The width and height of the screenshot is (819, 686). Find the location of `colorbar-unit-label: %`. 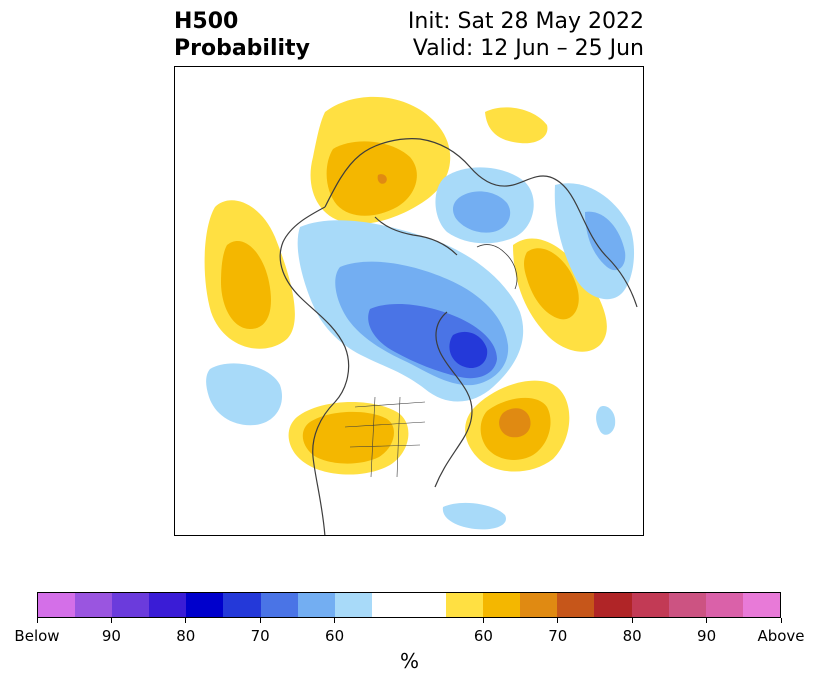

colorbar-unit-label: % is located at coordinates (409, 661).